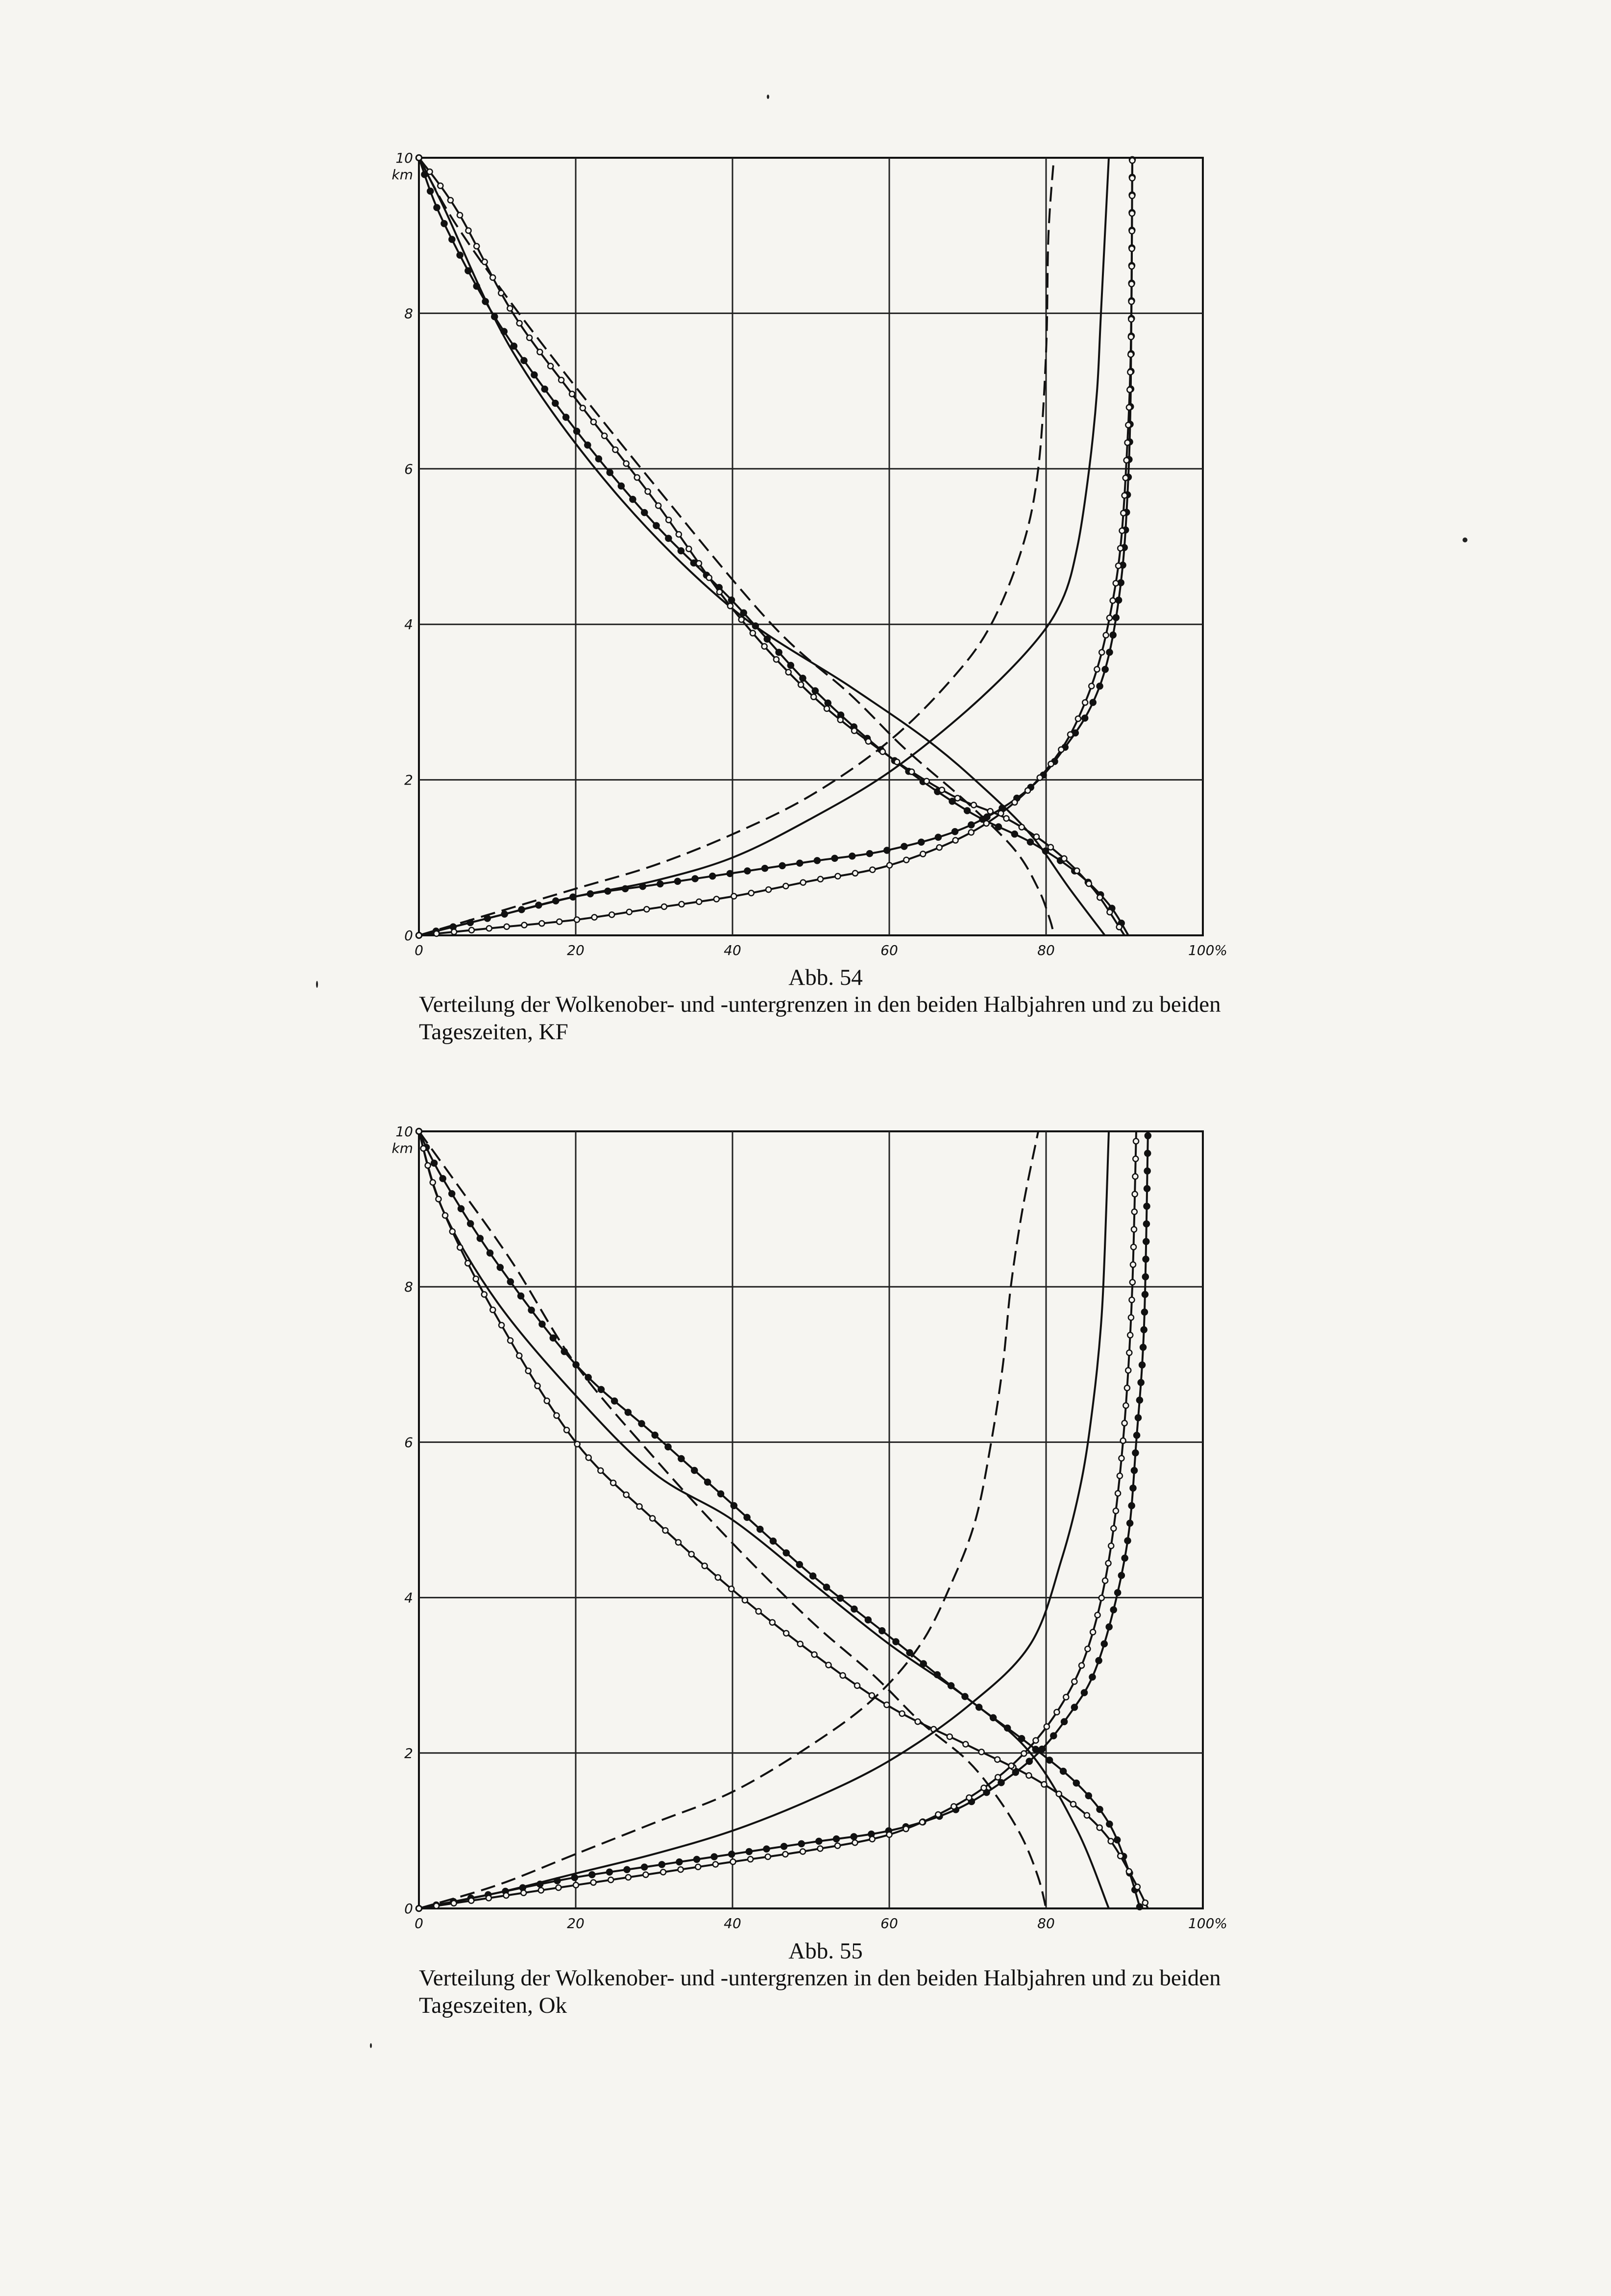 This screenshot has width=1611, height=2296. What do you see at coordinates (408, 780) in the screenshot?
I see `y-tick-label: 2` at bounding box center [408, 780].